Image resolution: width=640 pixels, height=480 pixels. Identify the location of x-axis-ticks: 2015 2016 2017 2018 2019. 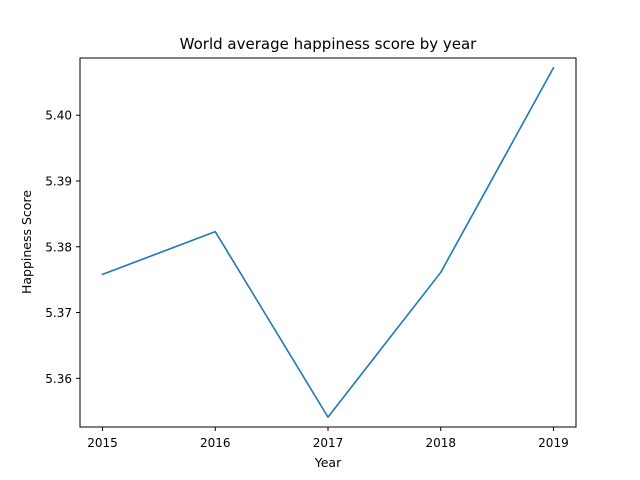
(328, 438).